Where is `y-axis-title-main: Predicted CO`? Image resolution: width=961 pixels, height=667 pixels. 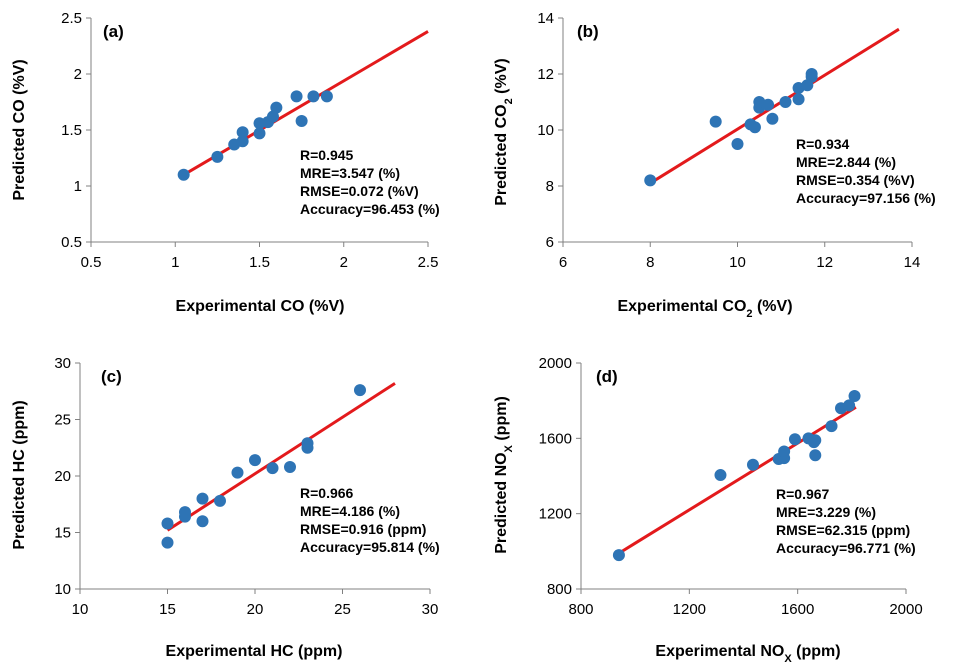
y-axis-title-main: Predicted CO is located at coordinates (501, 154).